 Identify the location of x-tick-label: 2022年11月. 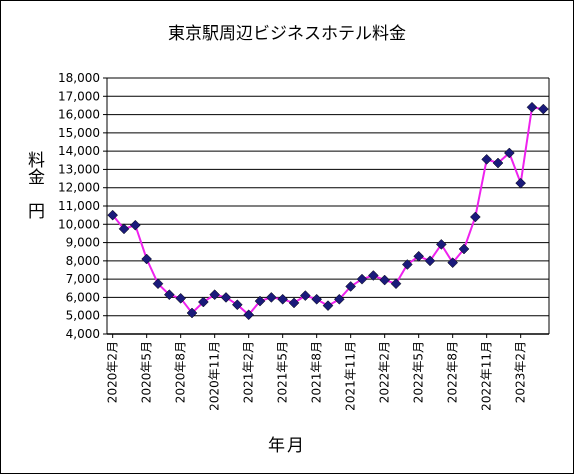
(487, 376).